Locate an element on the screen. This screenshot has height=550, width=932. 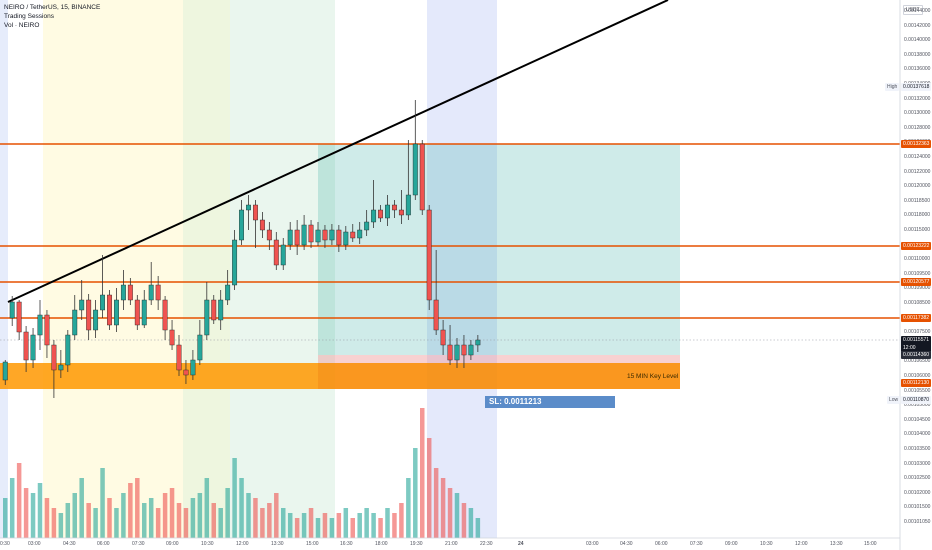
price-tick-label: 0.00118500 is located at coordinates (917, 200).